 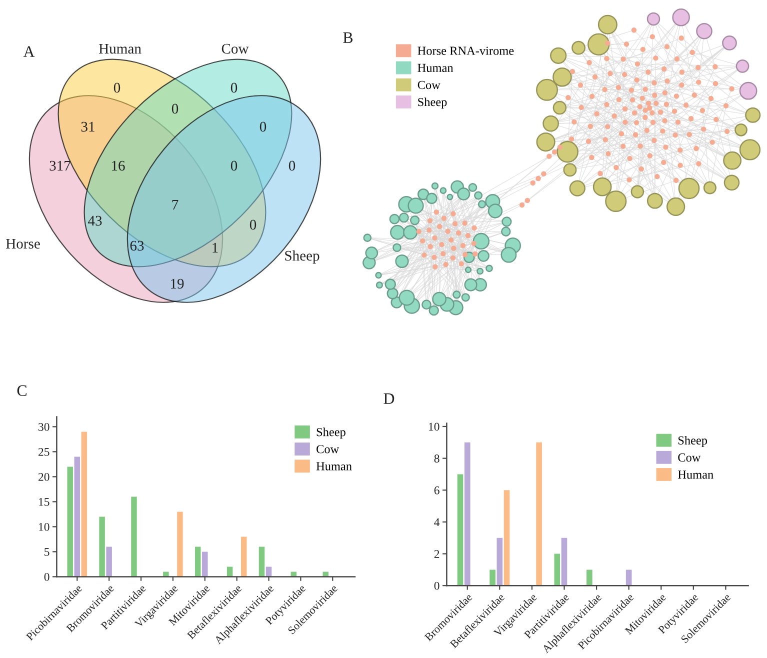 I want to click on text: 16, so click(x=118, y=165).